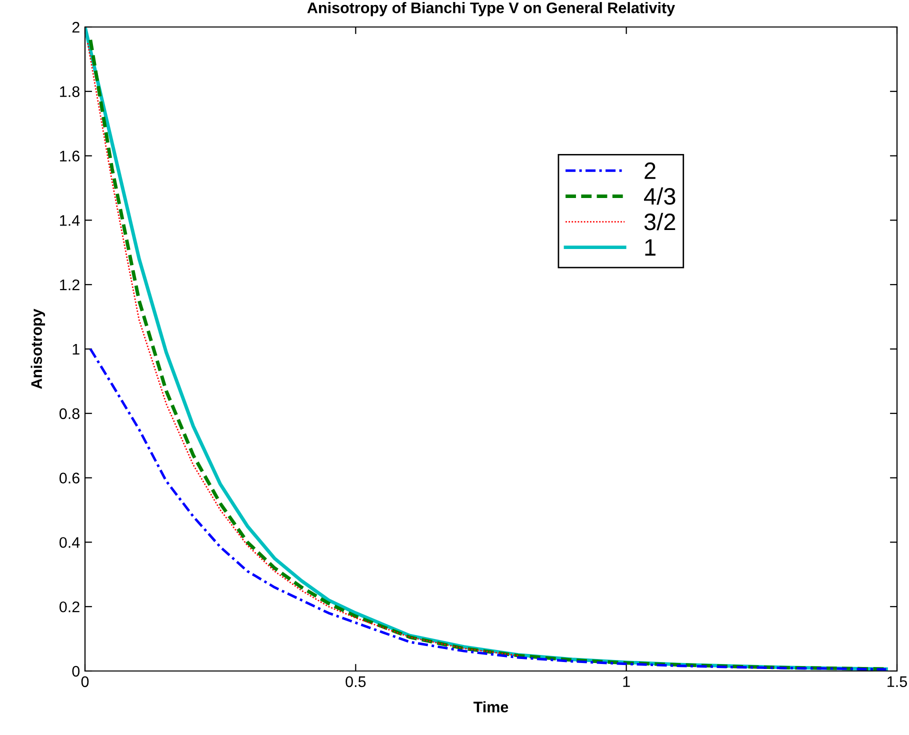 The height and width of the screenshot is (735, 909). I want to click on legend-label: 3/2, so click(660, 221).